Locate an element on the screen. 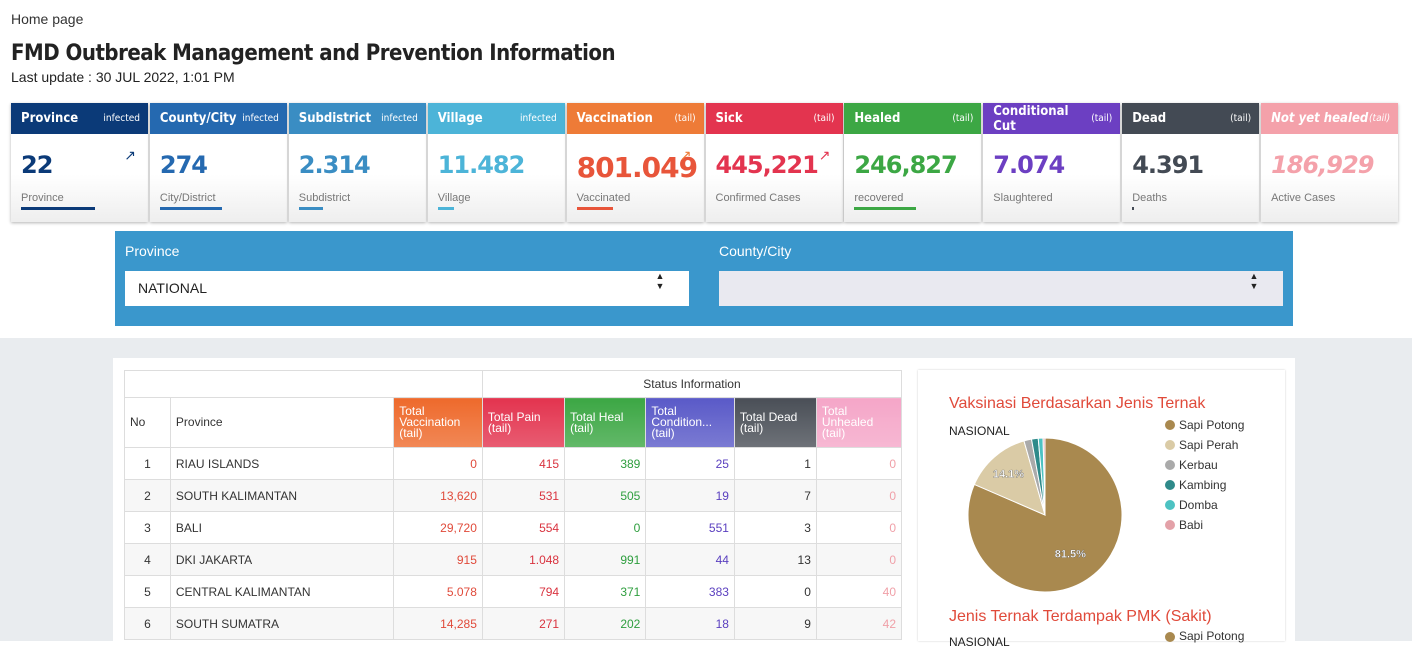 Image resolution: width=1412 pixels, height=649 pixels. column-header: No is located at coordinates (147, 422).